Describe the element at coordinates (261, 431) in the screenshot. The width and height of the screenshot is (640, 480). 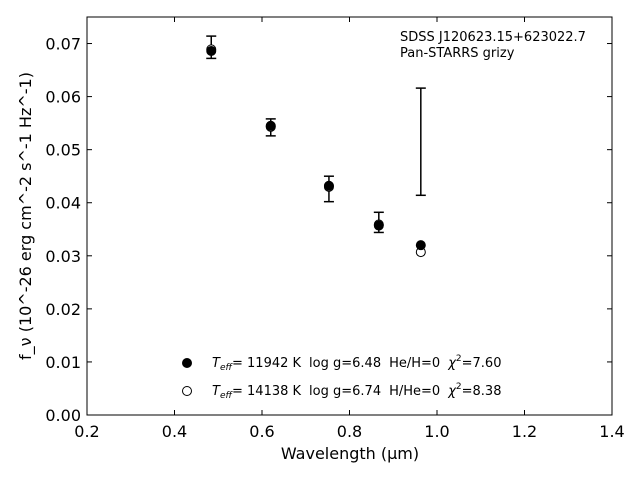
I see `x-tick-label: 0.6` at that location.